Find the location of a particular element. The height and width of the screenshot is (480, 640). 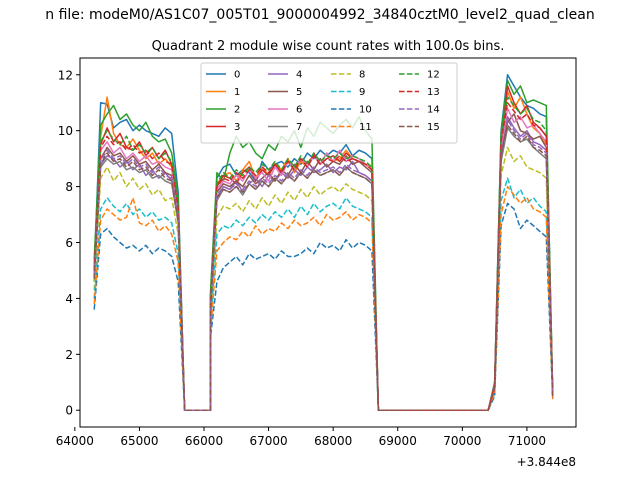

x-tick-label: 70000 is located at coordinates (462, 441).